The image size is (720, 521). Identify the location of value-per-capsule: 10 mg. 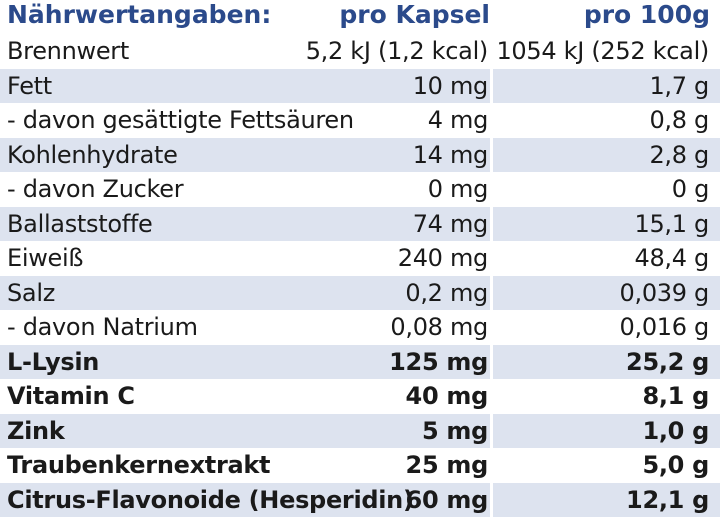
(450, 85).